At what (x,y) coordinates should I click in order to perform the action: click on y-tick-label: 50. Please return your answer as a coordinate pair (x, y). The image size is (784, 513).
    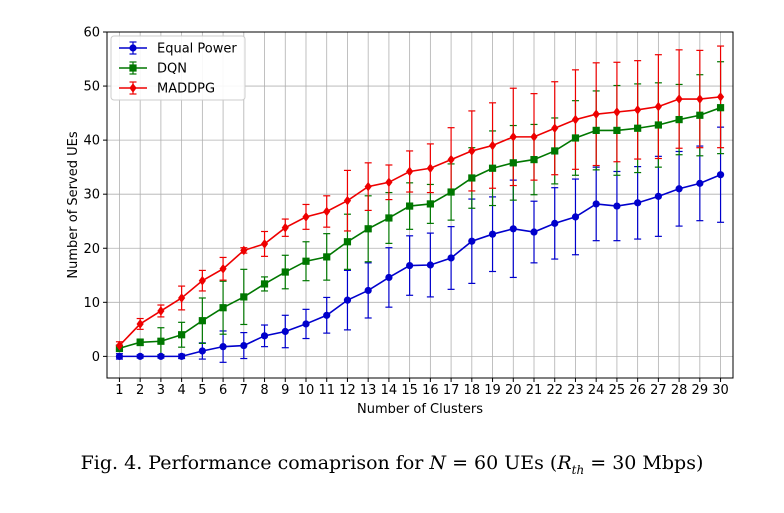
    Looking at the image, I should click on (91, 87).